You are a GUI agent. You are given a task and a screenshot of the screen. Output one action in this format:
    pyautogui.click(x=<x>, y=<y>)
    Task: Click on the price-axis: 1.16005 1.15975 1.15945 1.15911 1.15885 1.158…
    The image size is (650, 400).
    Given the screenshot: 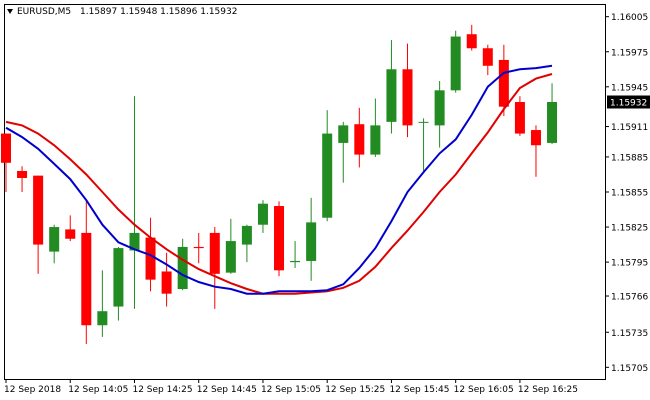 What is the action you would take?
    pyautogui.click(x=626, y=193)
    